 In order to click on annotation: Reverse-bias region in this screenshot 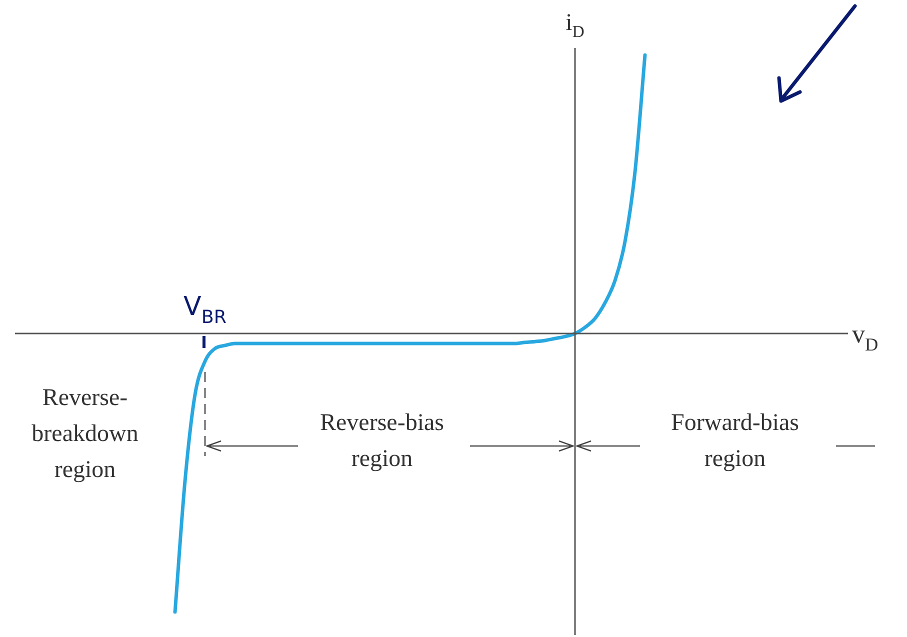, I will do `click(382, 441)`.